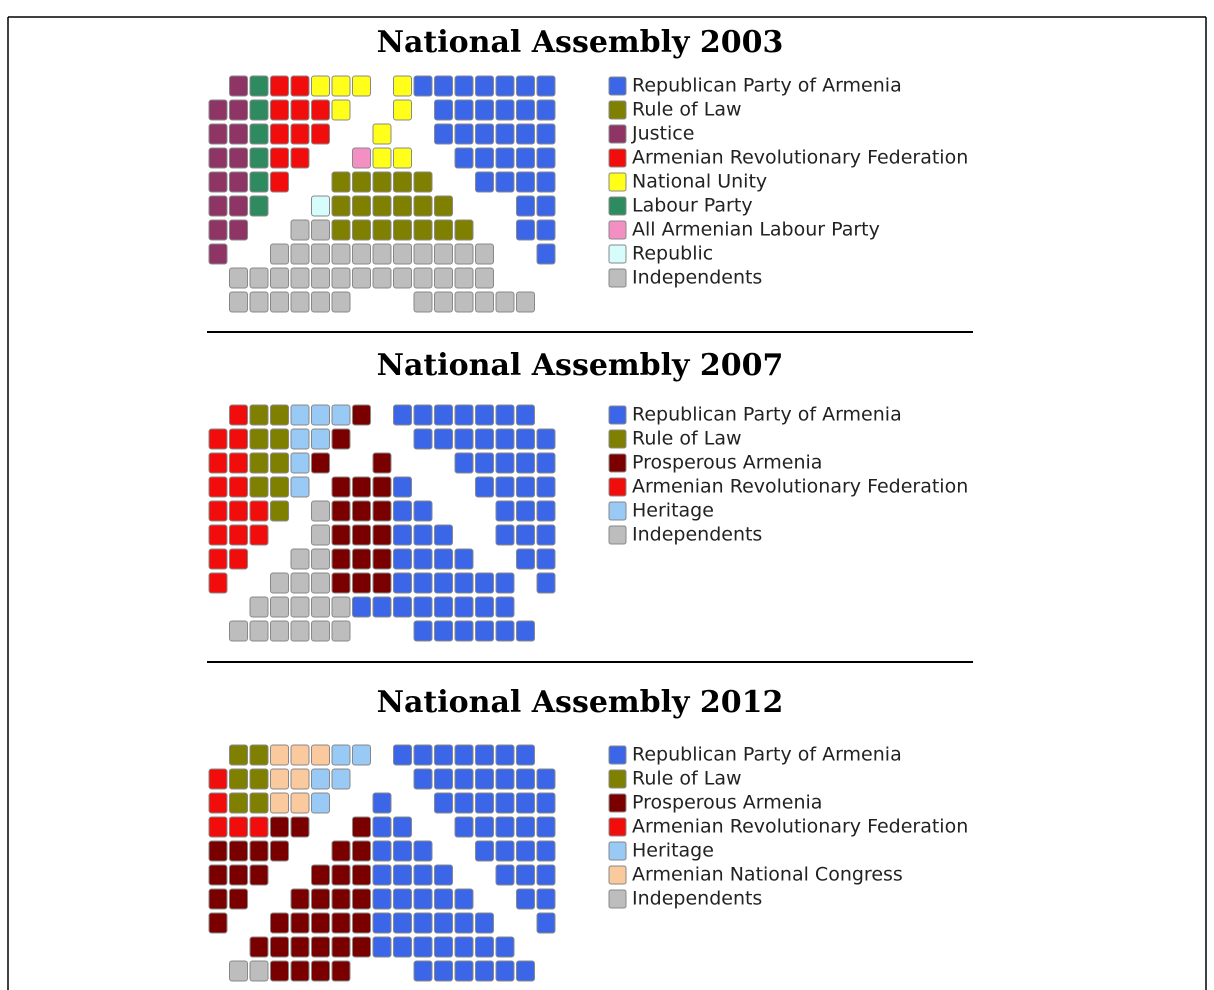 The width and height of the screenshot is (1214, 990). Describe the element at coordinates (767, 875) in the screenshot. I see `legend-label: Armenian National Congress` at that location.